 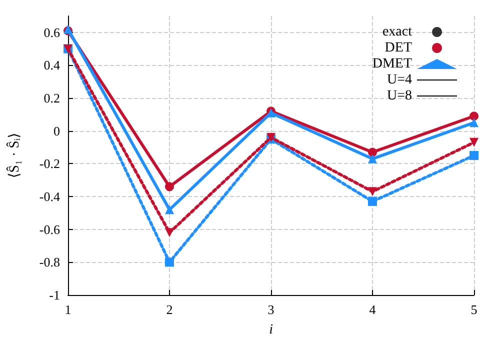 I want to click on legend-label: U=4, so click(x=399, y=80).